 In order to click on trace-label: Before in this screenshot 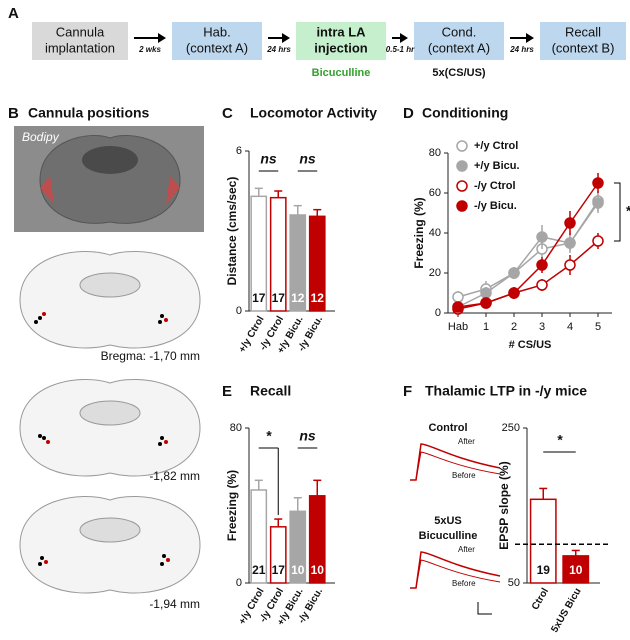, I will do `click(464, 475)`.